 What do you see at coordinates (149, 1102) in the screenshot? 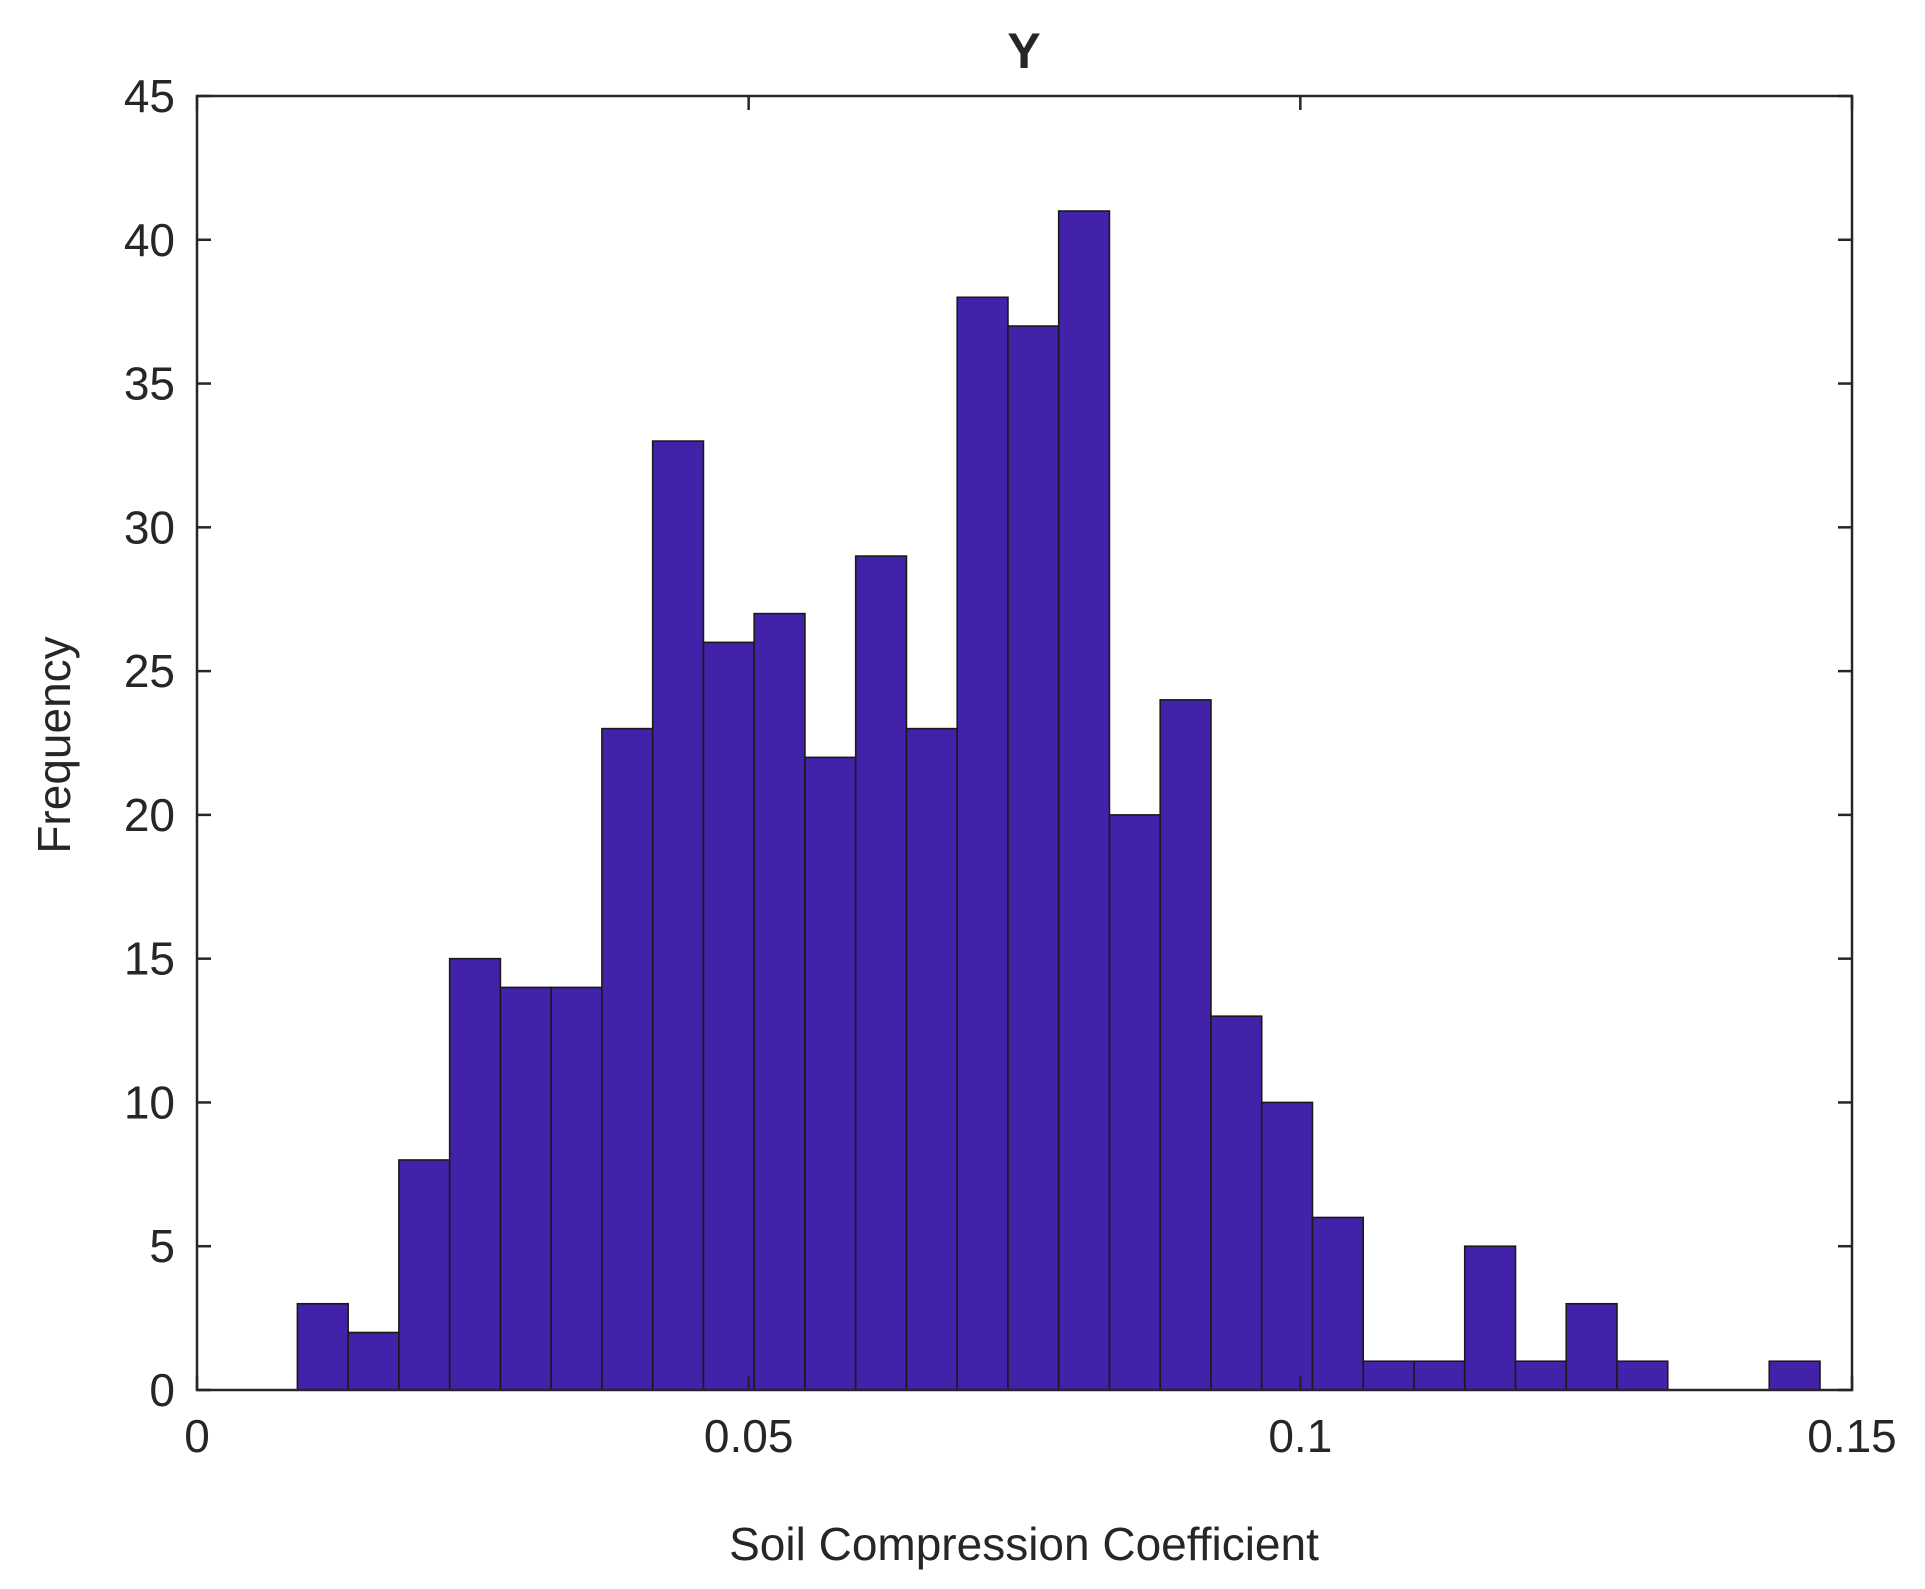
I see `y-tick-label: 10` at bounding box center [149, 1102].